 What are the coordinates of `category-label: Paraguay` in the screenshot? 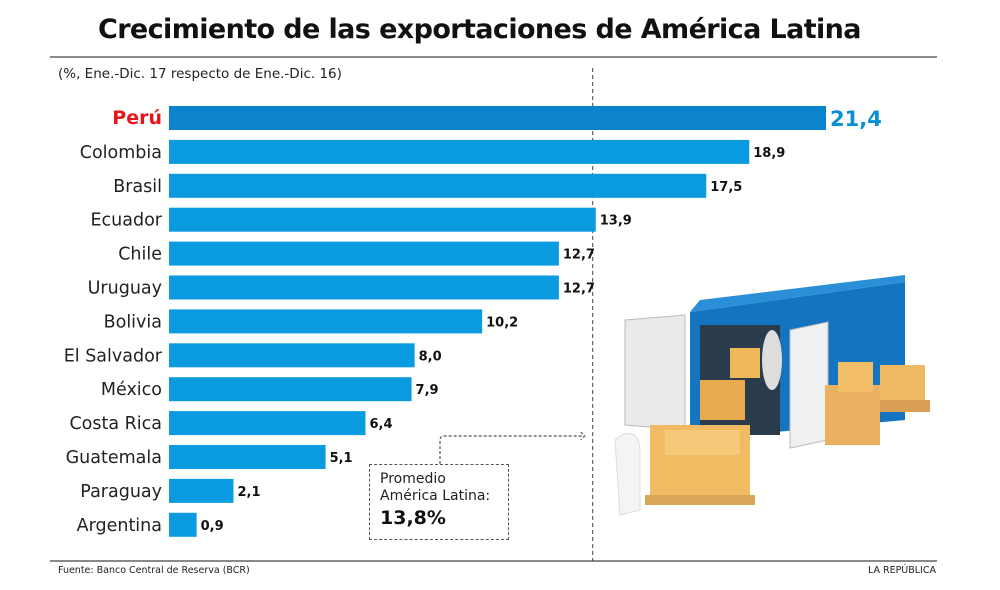 It's located at (121, 492).